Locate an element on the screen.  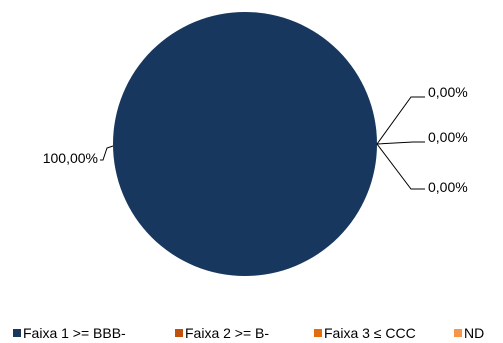
data-label-faixa-2: 0,00% is located at coordinates (448, 92).